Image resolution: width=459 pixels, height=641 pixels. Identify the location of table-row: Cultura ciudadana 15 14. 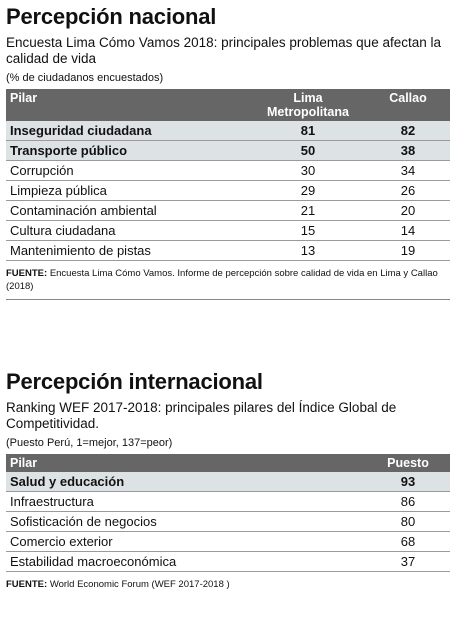
(228, 230).